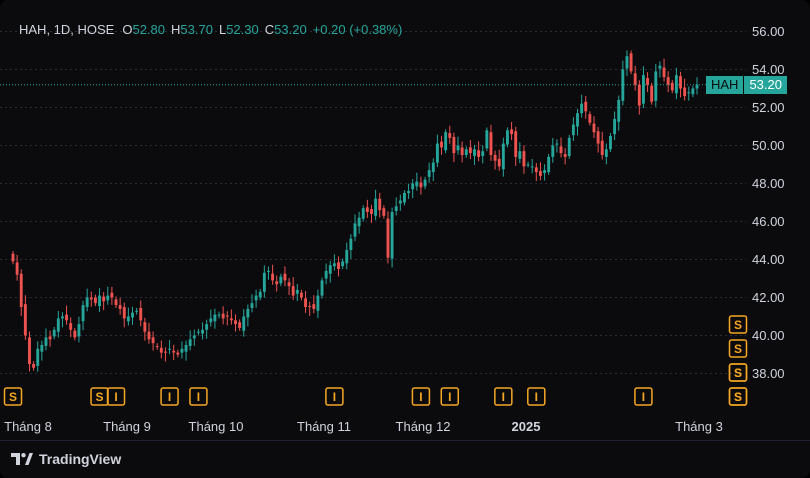  Describe the element at coordinates (768, 31) in the screenshot. I see `y-tick-label: 56.00` at that location.